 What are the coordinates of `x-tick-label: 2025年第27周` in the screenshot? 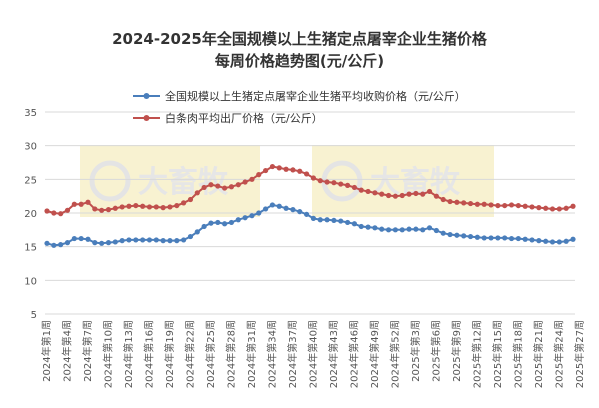 It's located at (579, 354).